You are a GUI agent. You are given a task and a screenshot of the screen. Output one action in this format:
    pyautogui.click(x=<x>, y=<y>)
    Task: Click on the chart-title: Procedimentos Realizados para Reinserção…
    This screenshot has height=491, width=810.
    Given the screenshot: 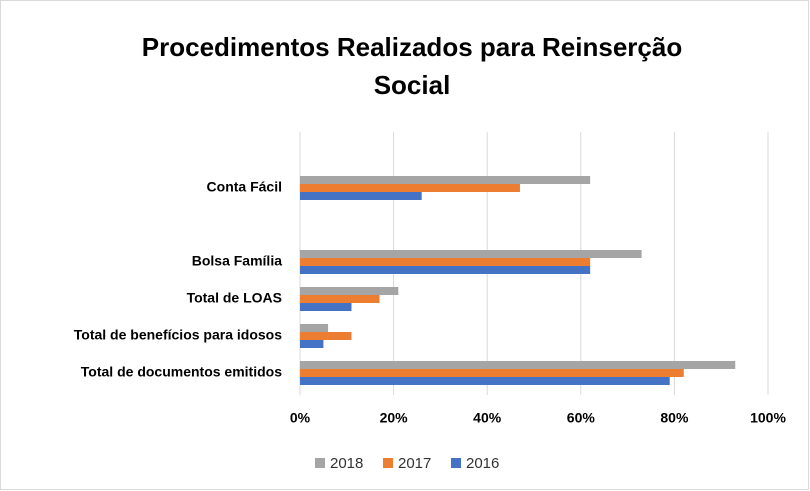 What is the action you would take?
    pyautogui.click(x=412, y=66)
    